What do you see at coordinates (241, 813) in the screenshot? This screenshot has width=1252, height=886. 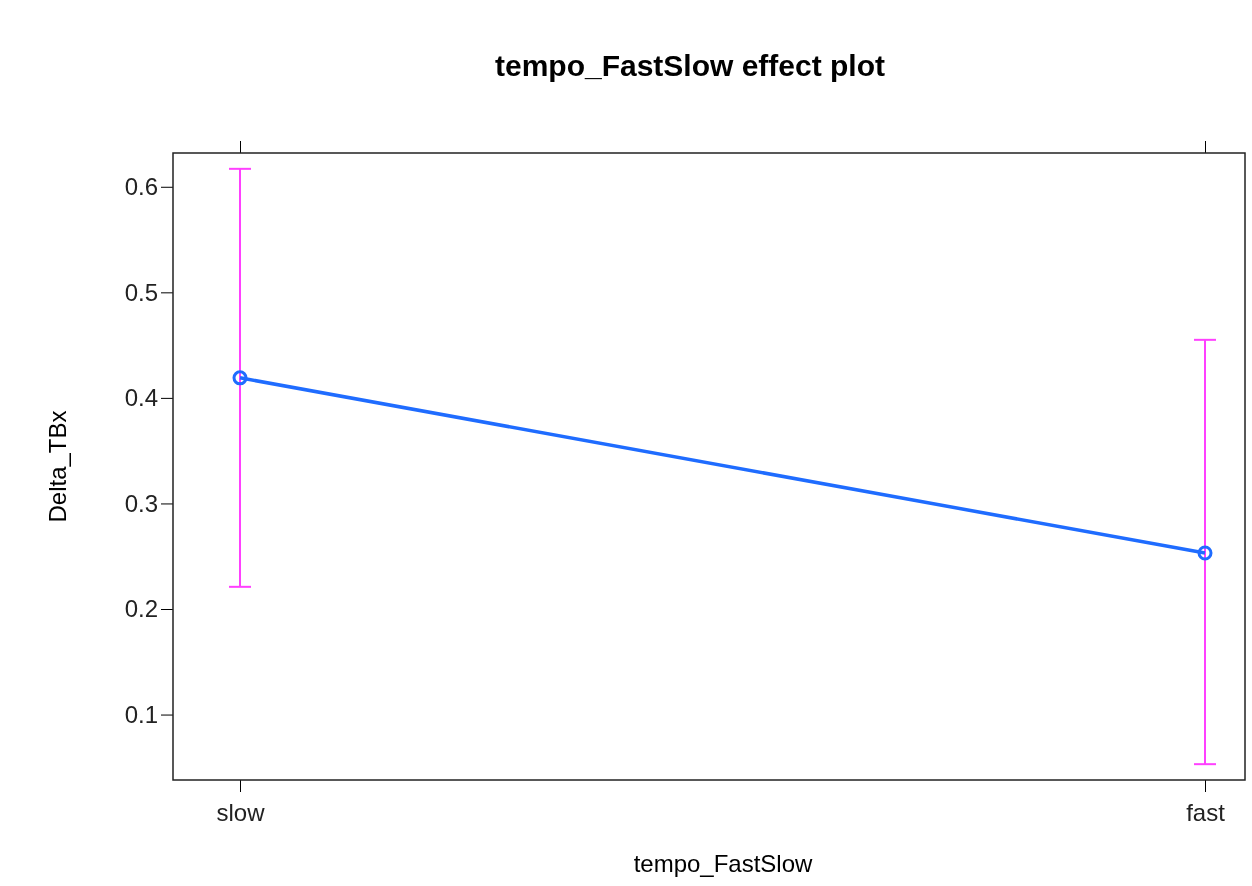 I see `x-tick-label: slow` at bounding box center [241, 813].